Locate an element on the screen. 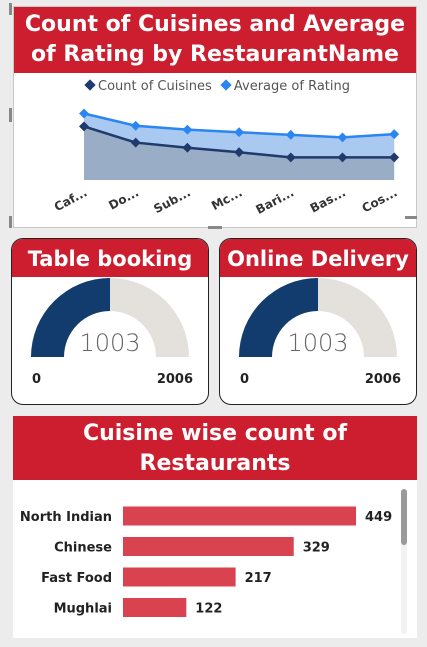 This screenshot has height=647, width=427. resize-handle-left is located at coordinates (10, 115).